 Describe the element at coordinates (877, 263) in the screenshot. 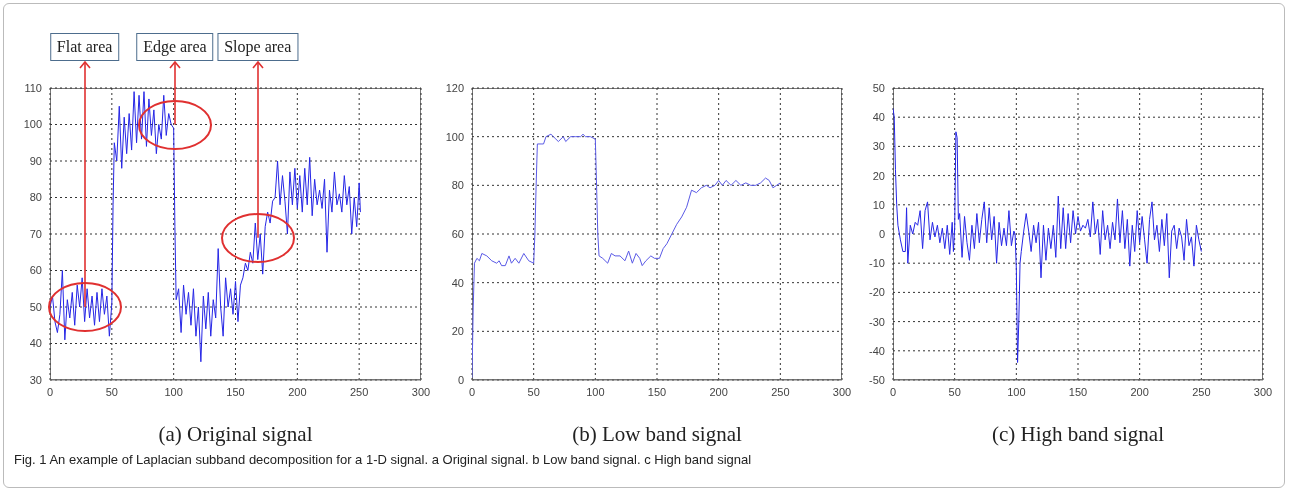

I see `y-tick-label: -10` at that location.